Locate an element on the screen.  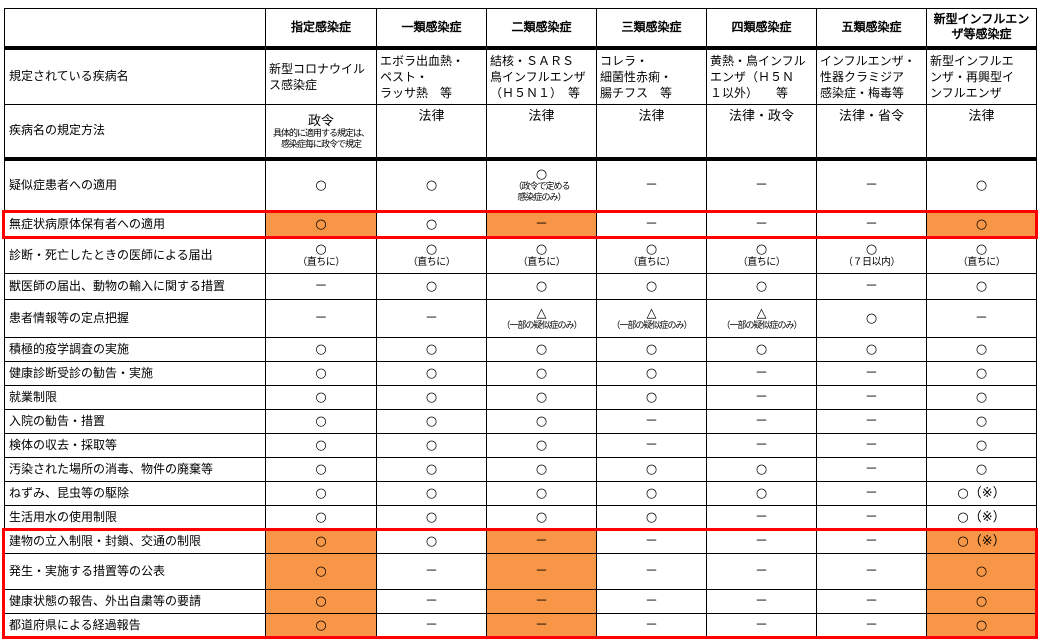
table-row: 建物の立入制限・封鎖、交通の制限 ○ ○ － － － － ○（※） is located at coordinates (520, 541).